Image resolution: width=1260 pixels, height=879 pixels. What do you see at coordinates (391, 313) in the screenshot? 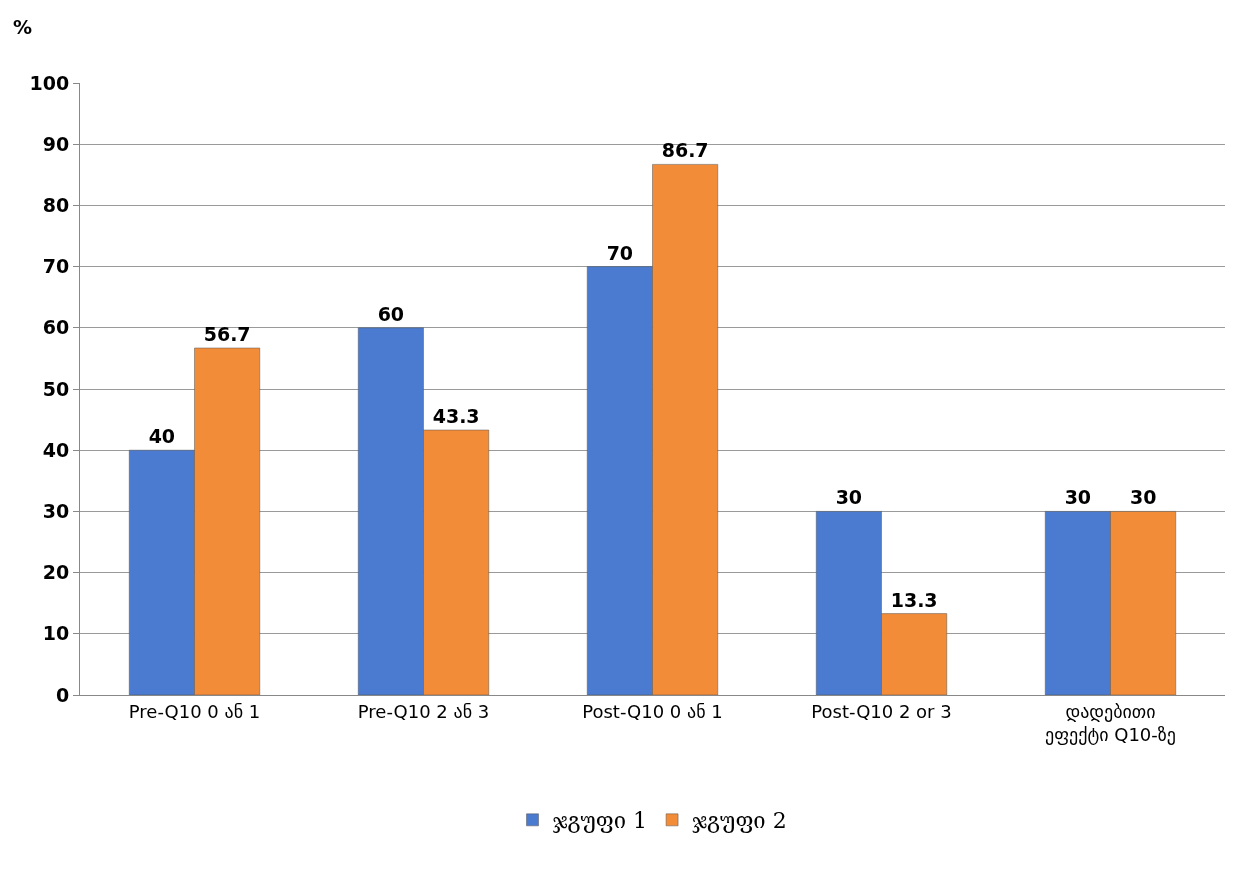
I see `data-label: 60` at bounding box center [391, 313].